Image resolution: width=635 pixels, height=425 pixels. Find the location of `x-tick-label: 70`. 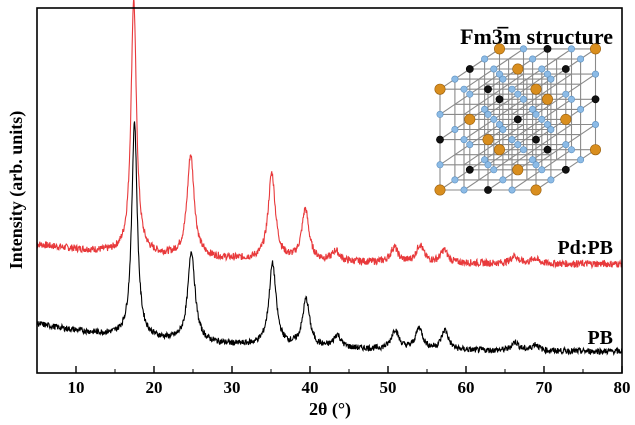

x-tick-label: 70 is located at coordinates (544, 387).